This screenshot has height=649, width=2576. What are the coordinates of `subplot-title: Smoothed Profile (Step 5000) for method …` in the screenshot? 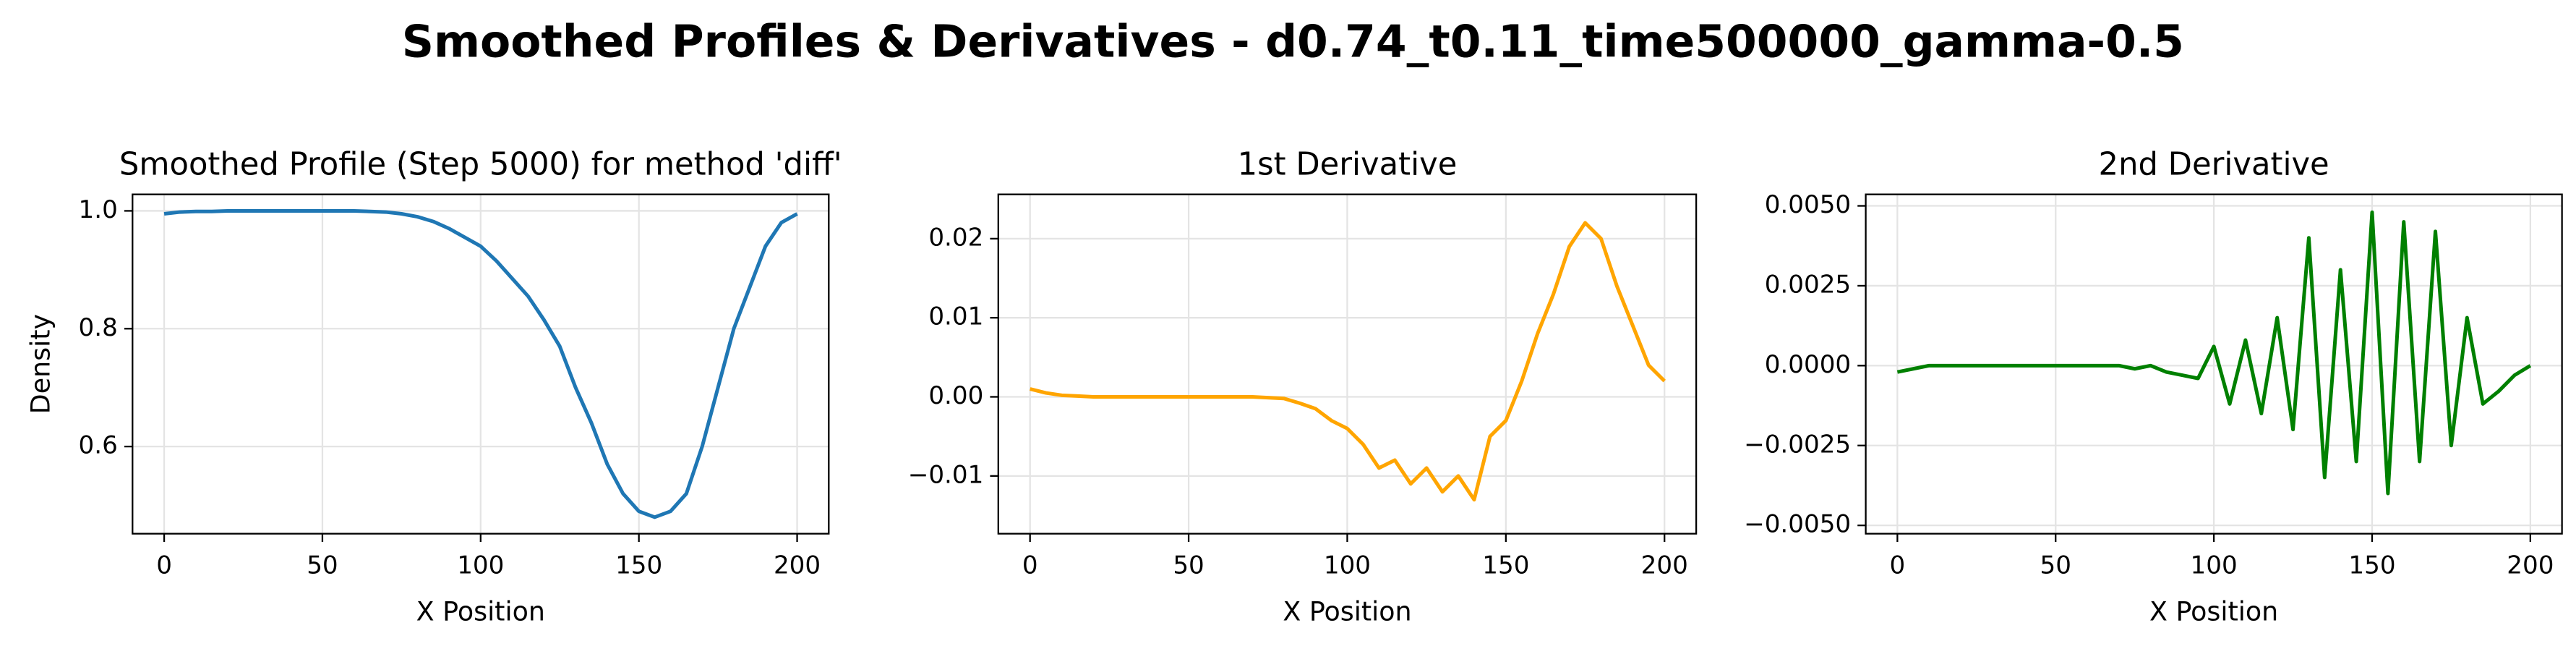 It's located at (480, 164).